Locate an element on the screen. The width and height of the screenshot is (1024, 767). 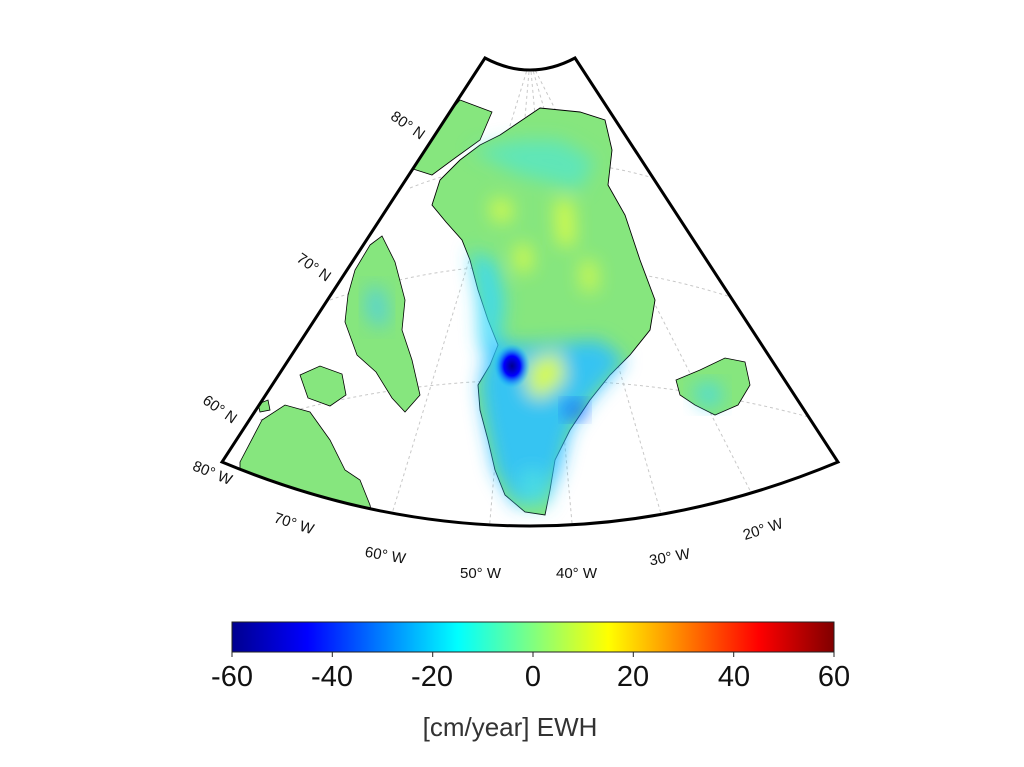
colorbar-label: [cm/year] EWH is located at coordinates (510, 727).